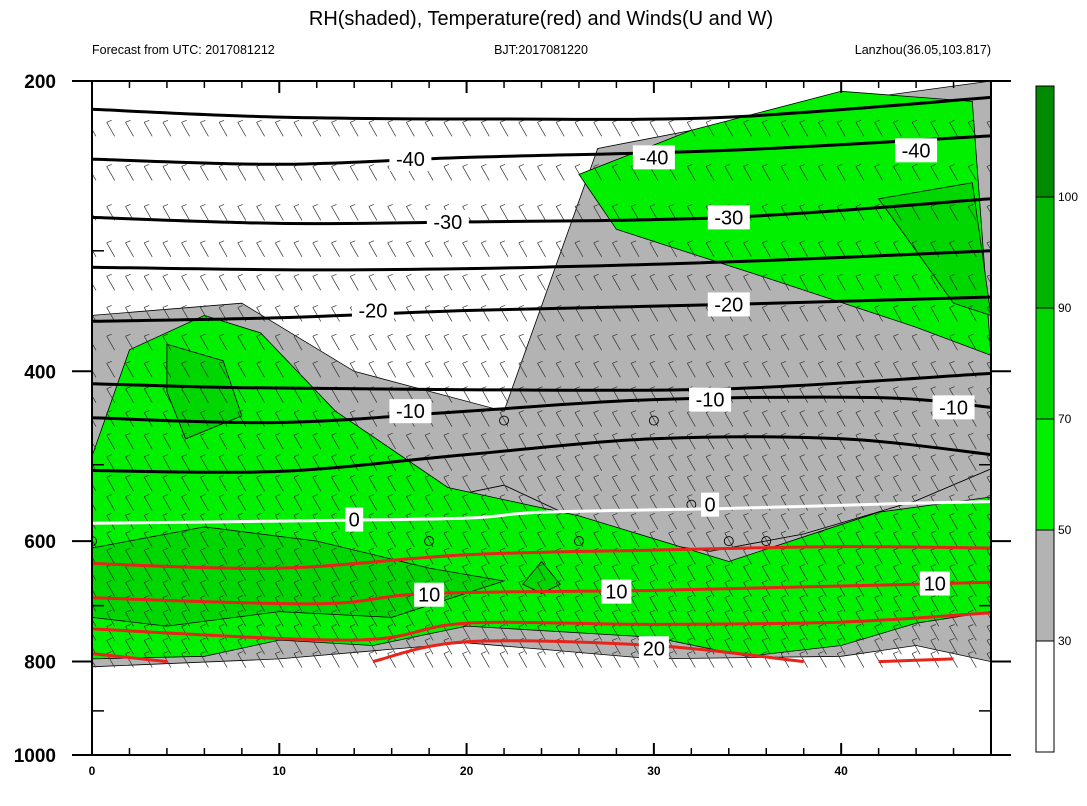 This screenshot has width=1087, height=806. Describe the element at coordinates (410, 412) in the screenshot. I see `contour-label-text: -10` at that location.